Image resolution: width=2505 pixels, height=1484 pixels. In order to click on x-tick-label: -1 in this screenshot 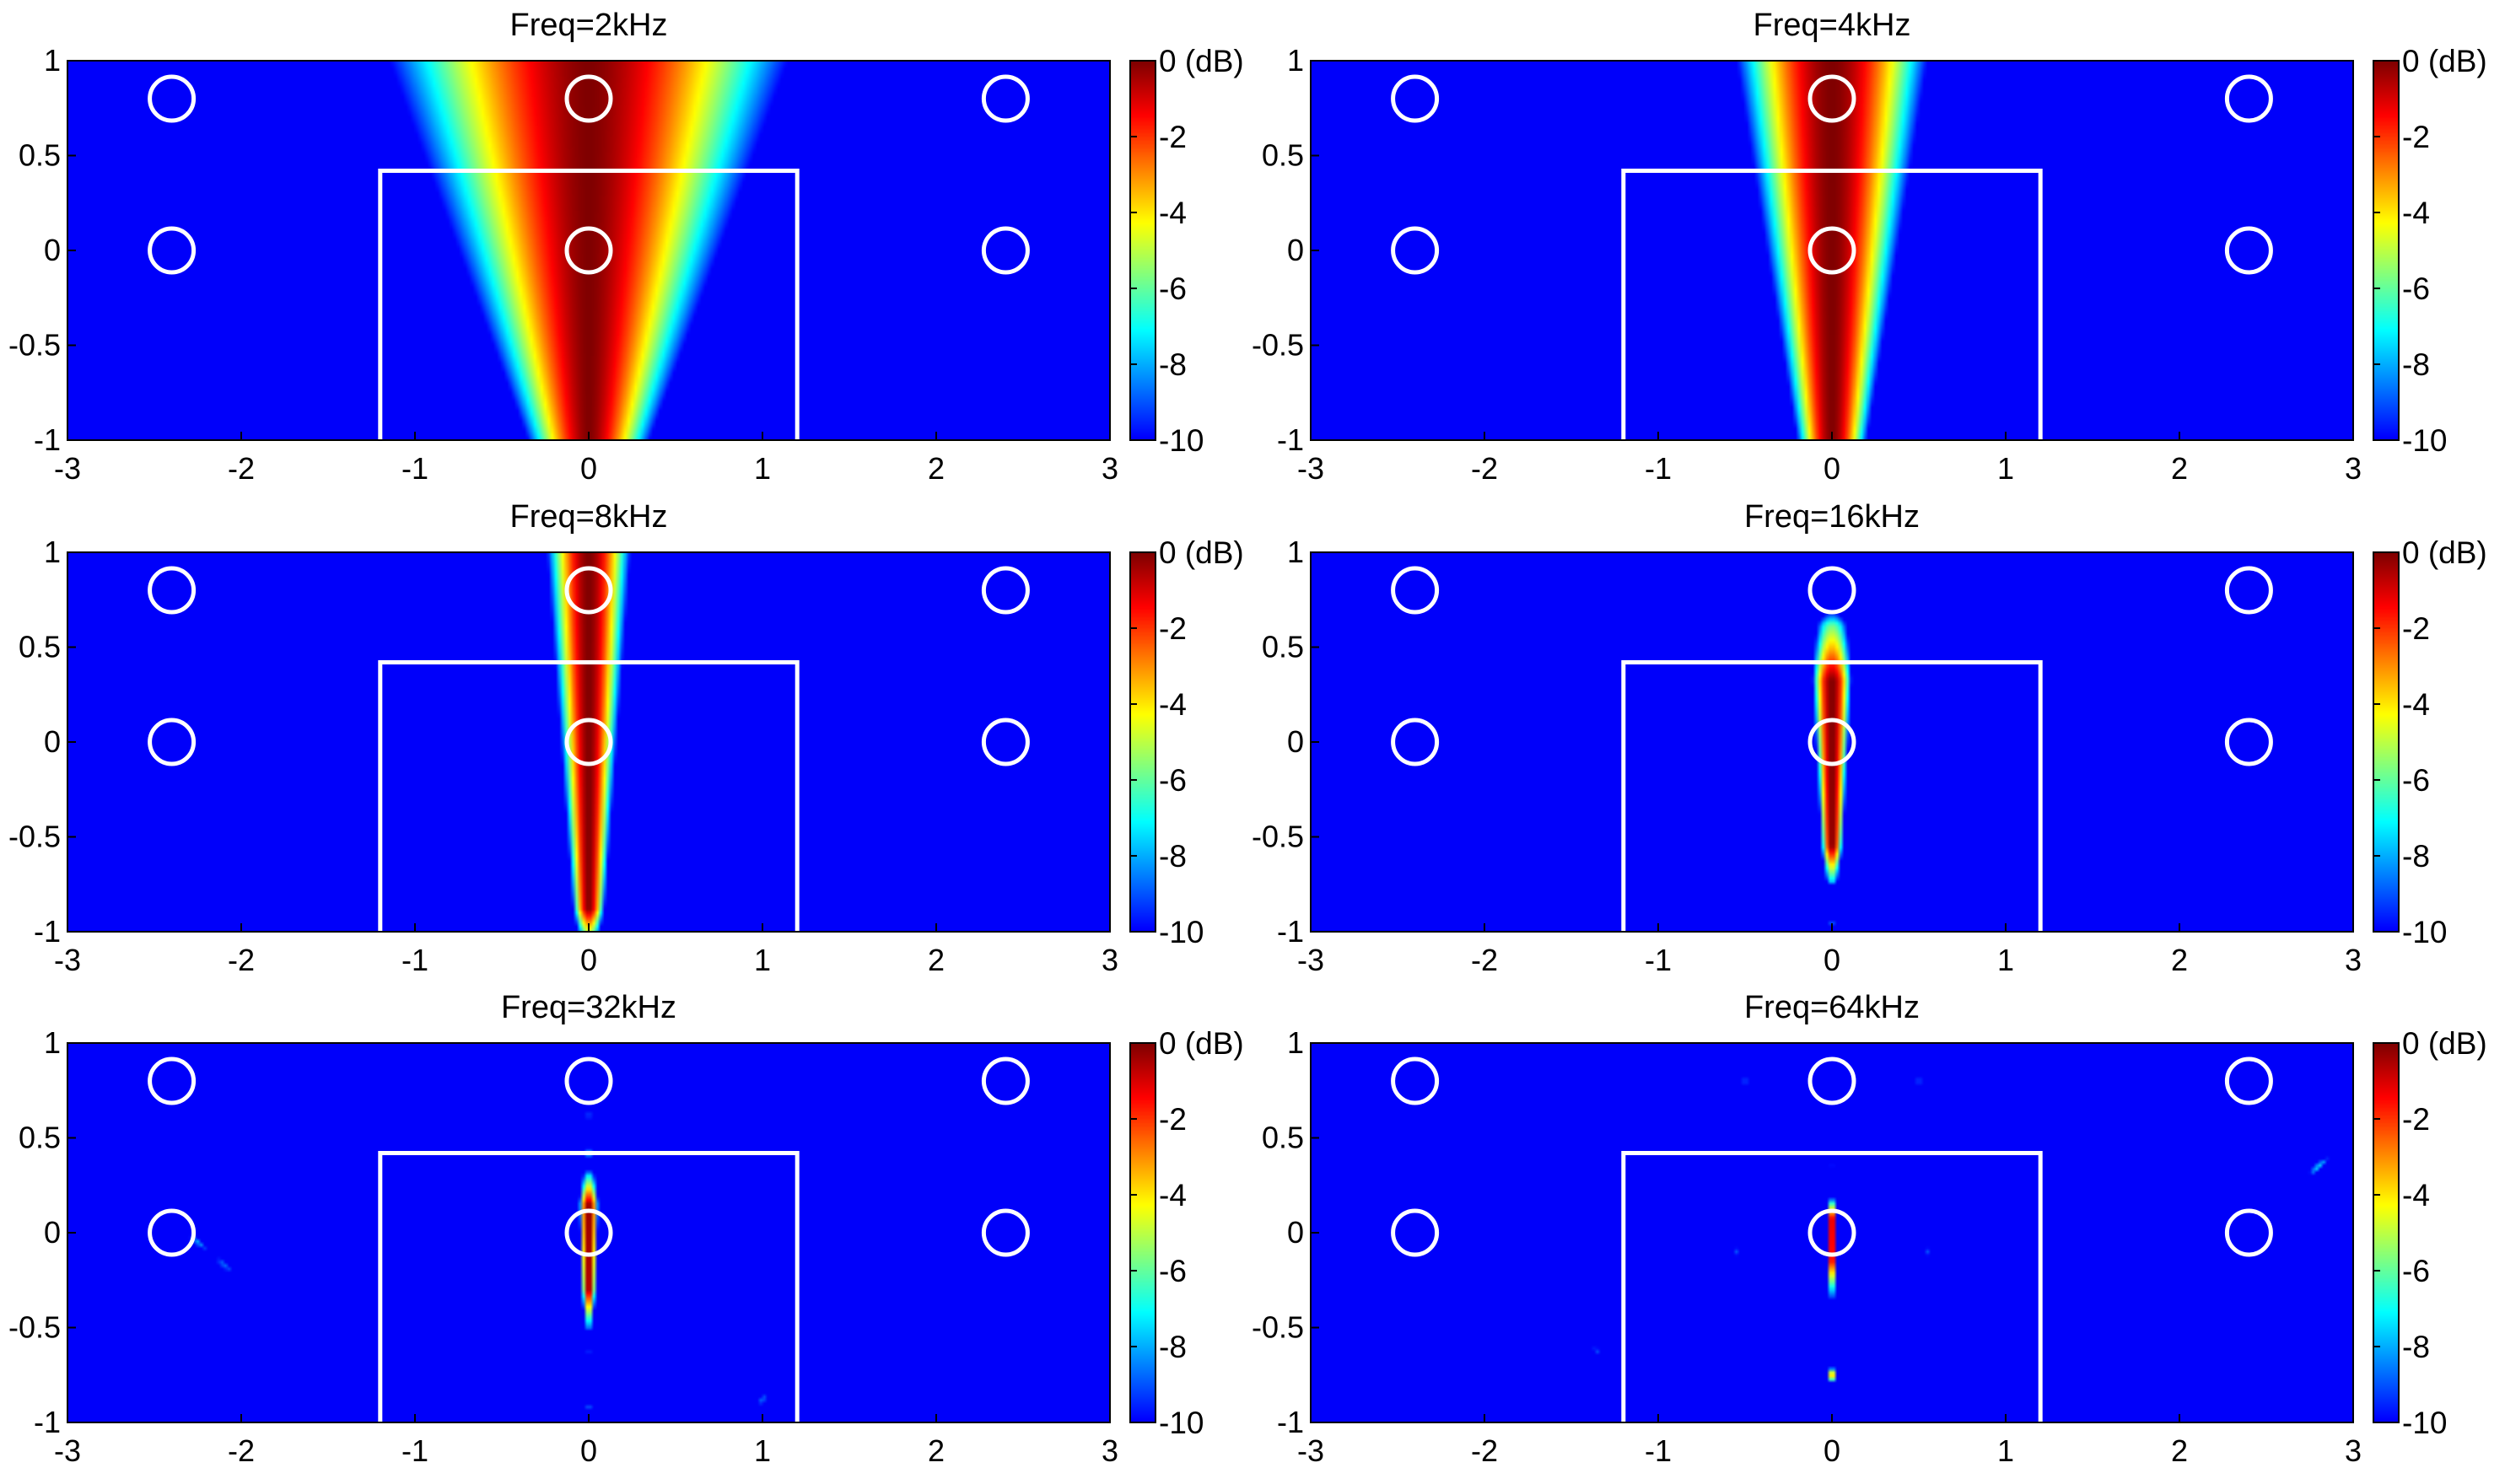, I will do `click(1658, 960)`.